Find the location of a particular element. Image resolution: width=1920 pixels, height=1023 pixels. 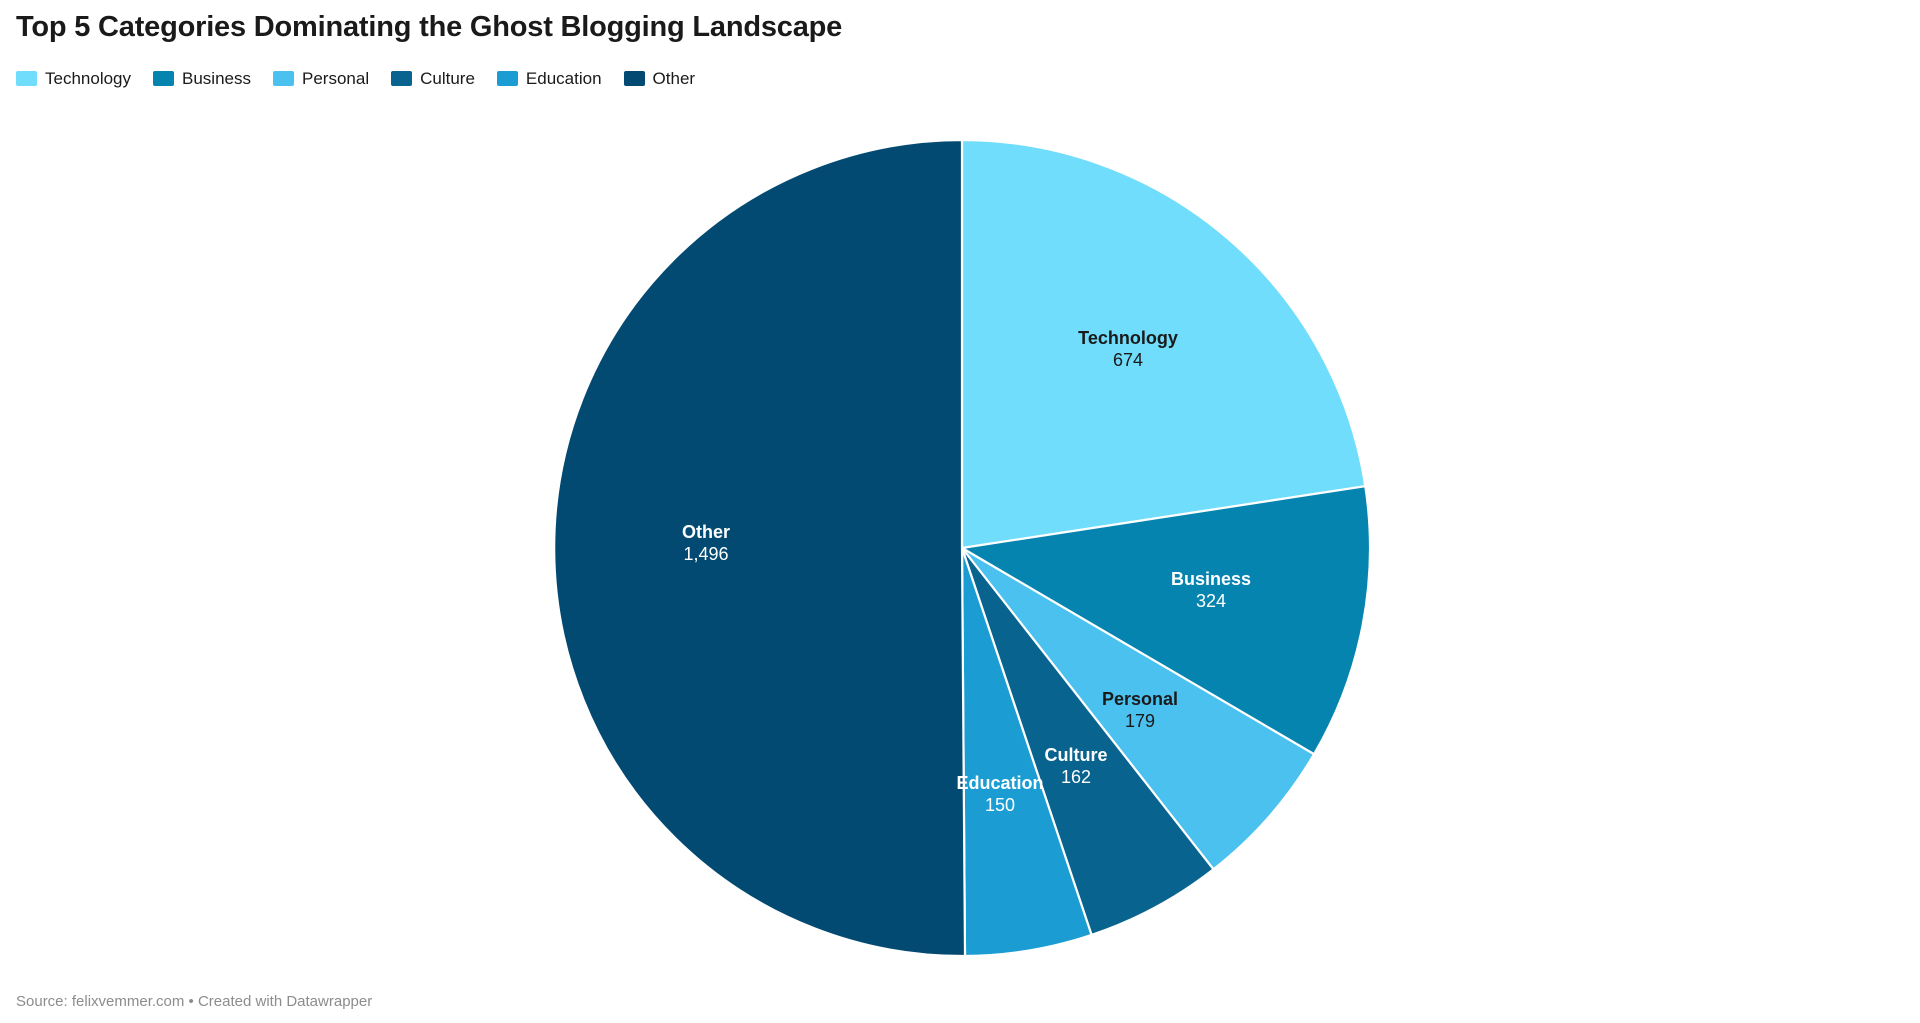

pie-slice-technology is located at coordinates (1163, 344).